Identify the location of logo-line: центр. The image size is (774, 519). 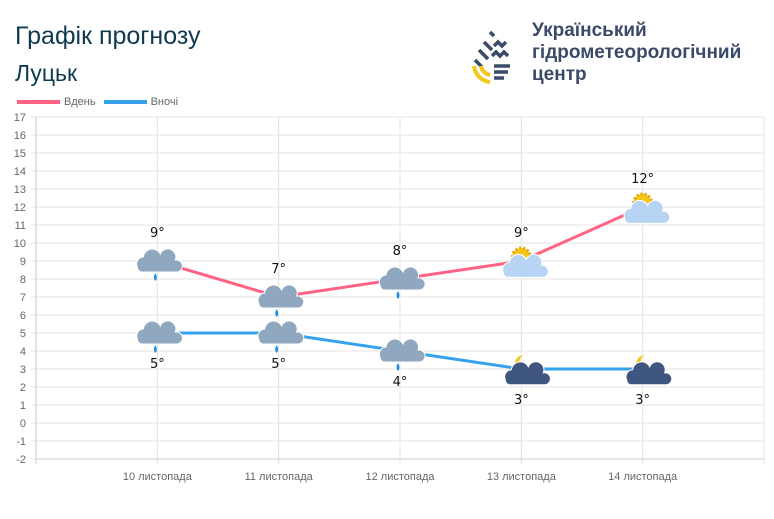
(559, 74).